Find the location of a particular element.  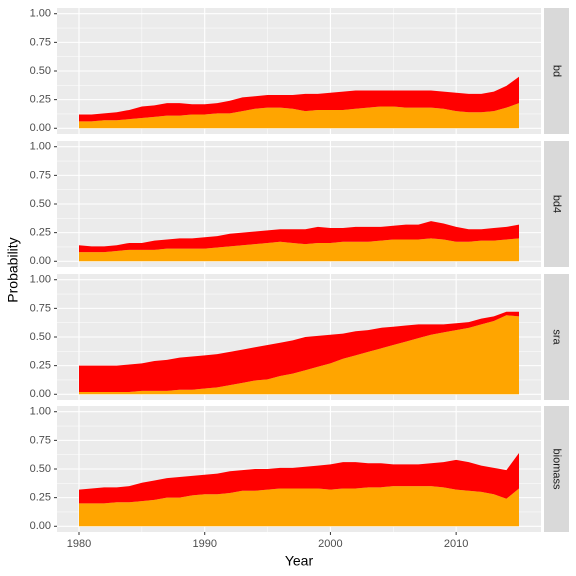

x-axis-title: Year is located at coordinates (299, 561).